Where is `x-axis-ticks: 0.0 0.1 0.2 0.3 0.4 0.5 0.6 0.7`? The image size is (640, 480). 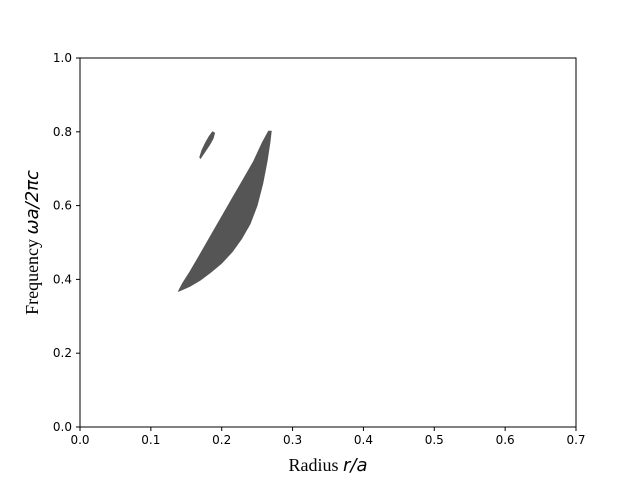
x-axis-ticks: 0.0 0.1 0.2 0.3 0.4 0.5 0.6 0.7 is located at coordinates (328, 437).